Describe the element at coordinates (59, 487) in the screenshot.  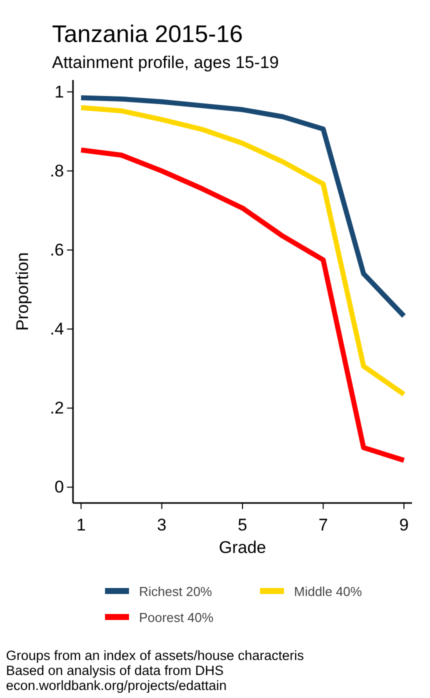
I see `y-tick-label: 0` at that location.